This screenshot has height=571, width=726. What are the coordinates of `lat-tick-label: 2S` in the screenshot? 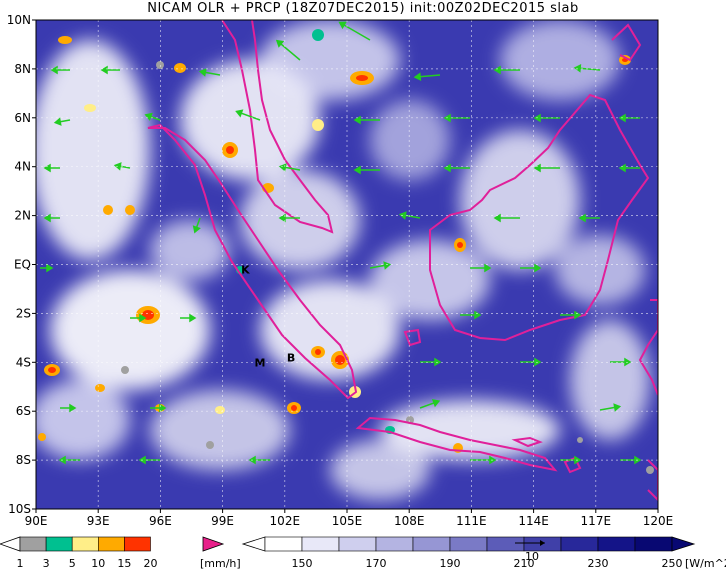 It's located at (23, 313).